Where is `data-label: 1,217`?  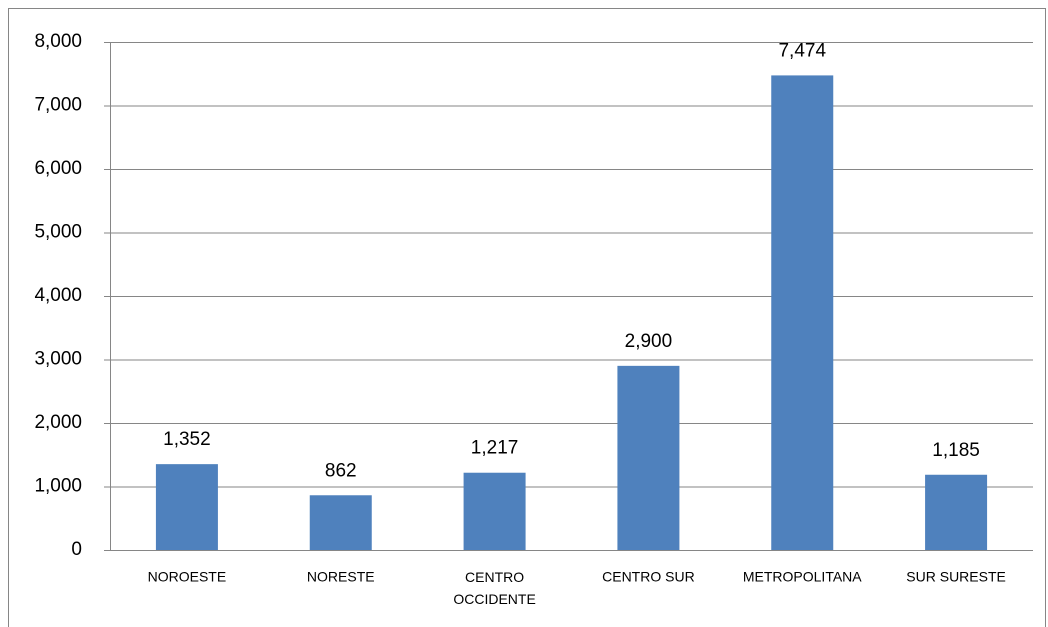
data-label: 1,217 is located at coordinates (495, 448).